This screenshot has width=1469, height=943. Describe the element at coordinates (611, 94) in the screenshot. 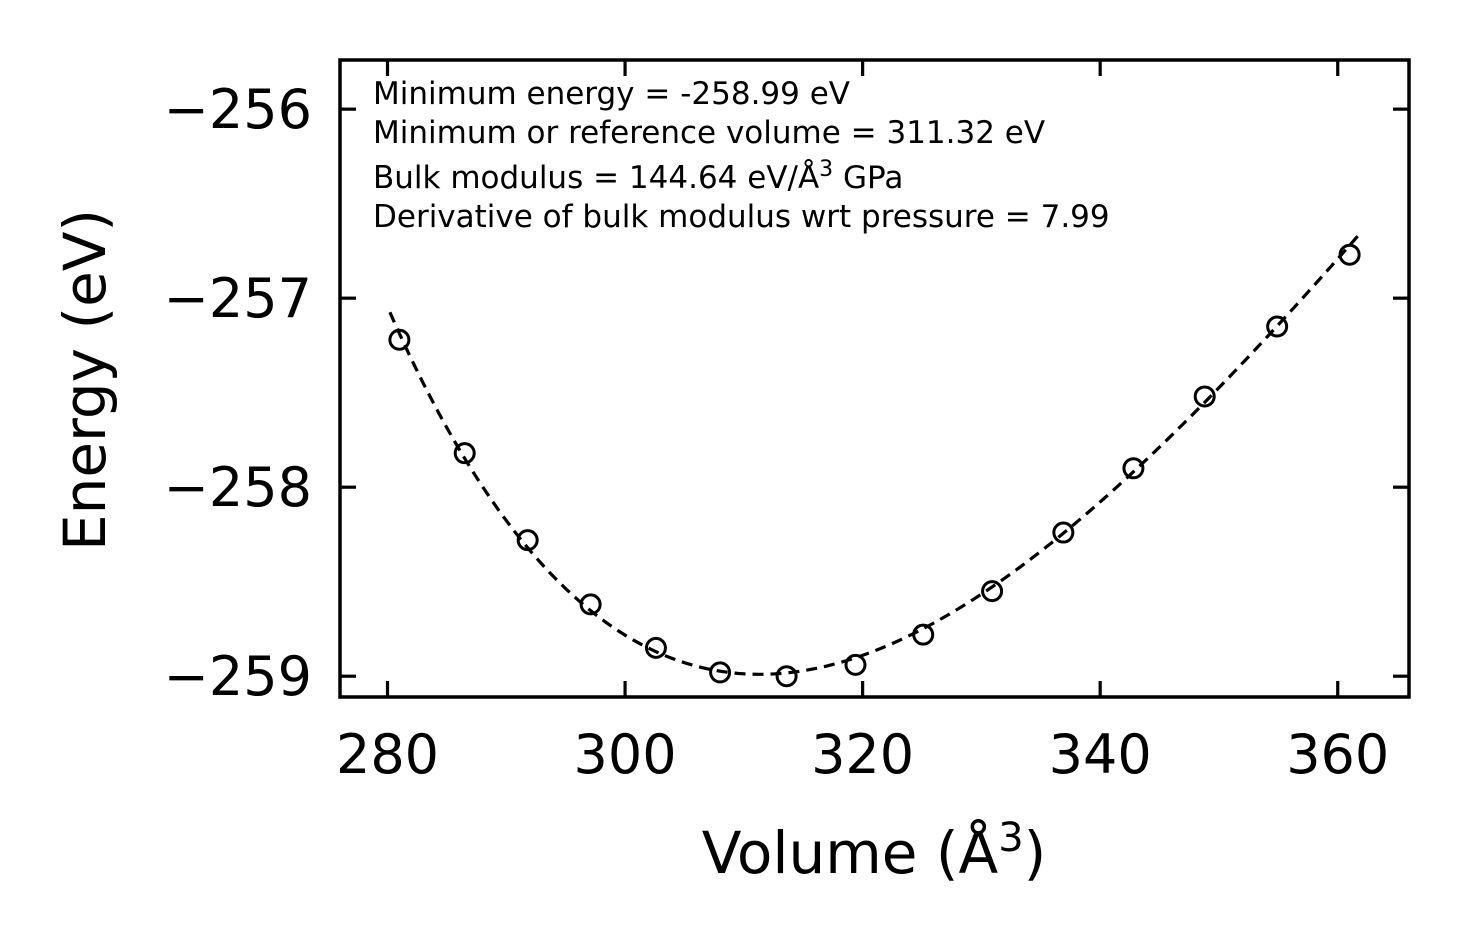

I see `annotation-min-energy: Minimum energy = -258.99 eV` at that location.